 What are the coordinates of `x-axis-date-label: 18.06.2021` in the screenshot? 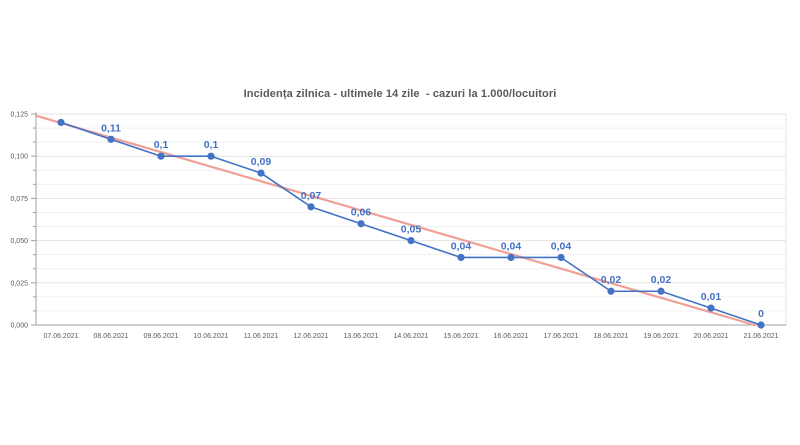 It's located at (610, 336).